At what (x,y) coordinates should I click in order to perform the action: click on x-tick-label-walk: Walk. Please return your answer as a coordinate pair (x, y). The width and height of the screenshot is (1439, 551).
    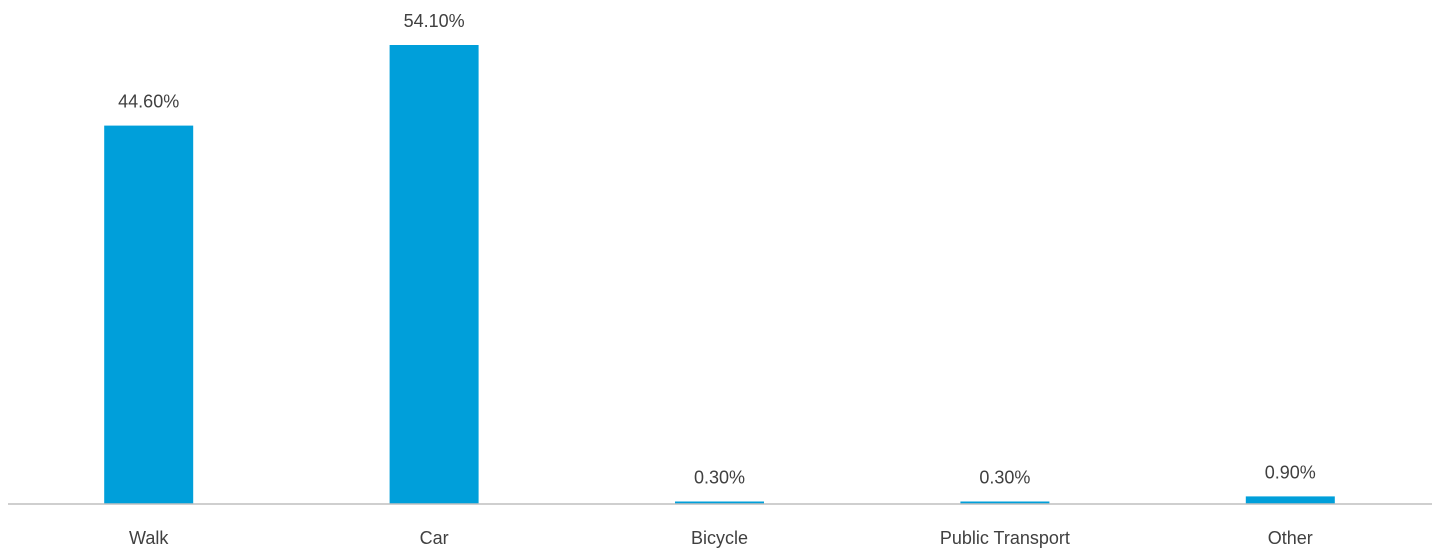
    Looking at the image, I should click on (149, 538).